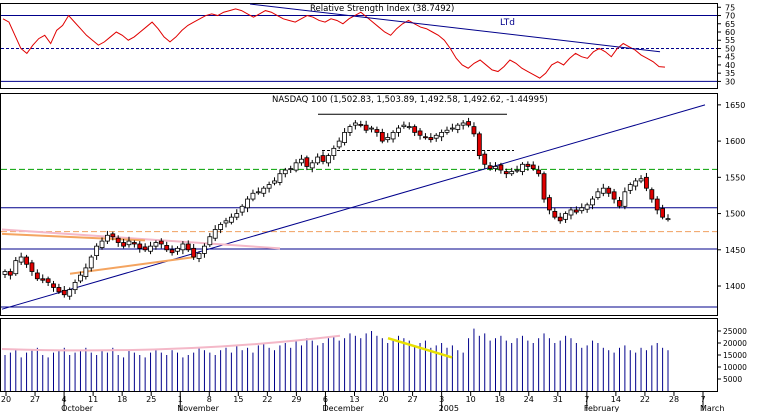  What do you see at coordinates (730, 40) in the screenshot?
I see `rsi-tick-label: 55` at bounding box center [730, 40].